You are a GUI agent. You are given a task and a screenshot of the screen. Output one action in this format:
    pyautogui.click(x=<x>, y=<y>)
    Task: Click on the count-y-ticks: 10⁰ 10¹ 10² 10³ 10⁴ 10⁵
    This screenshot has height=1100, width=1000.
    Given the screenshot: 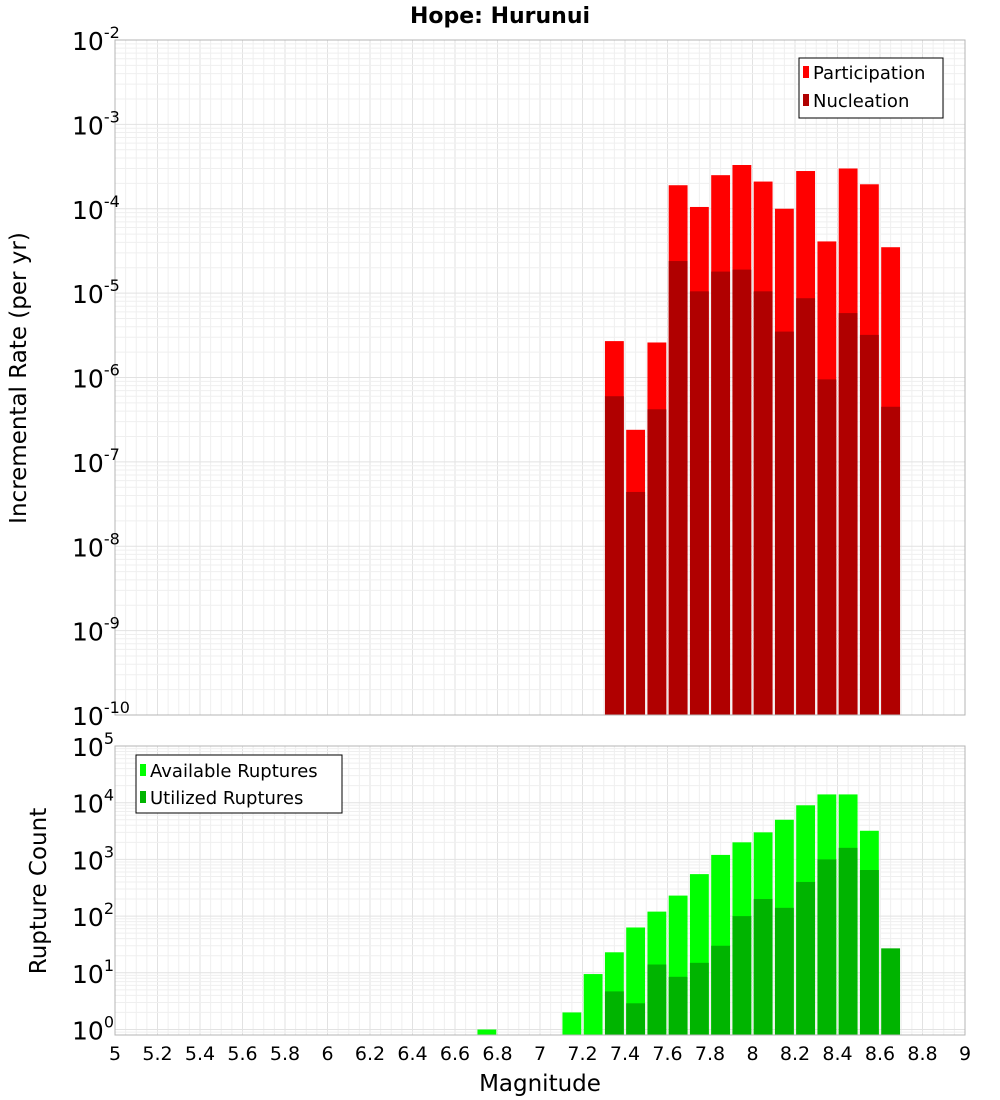 What is the action you would take?
    pyautogui.click(x=93, y=887)
    